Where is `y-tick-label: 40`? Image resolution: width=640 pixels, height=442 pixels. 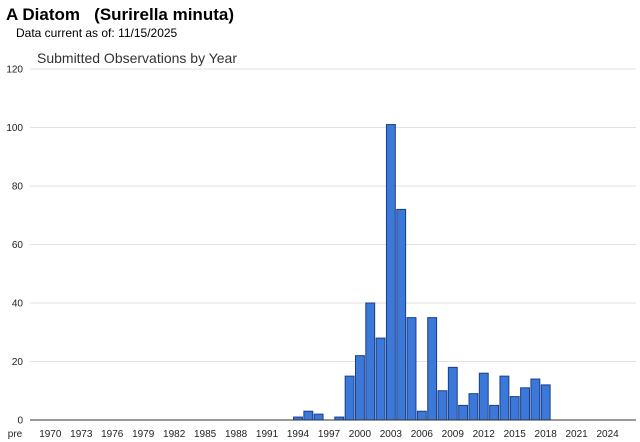
y-tick-label: 40 is located at coordinates (18, 304).